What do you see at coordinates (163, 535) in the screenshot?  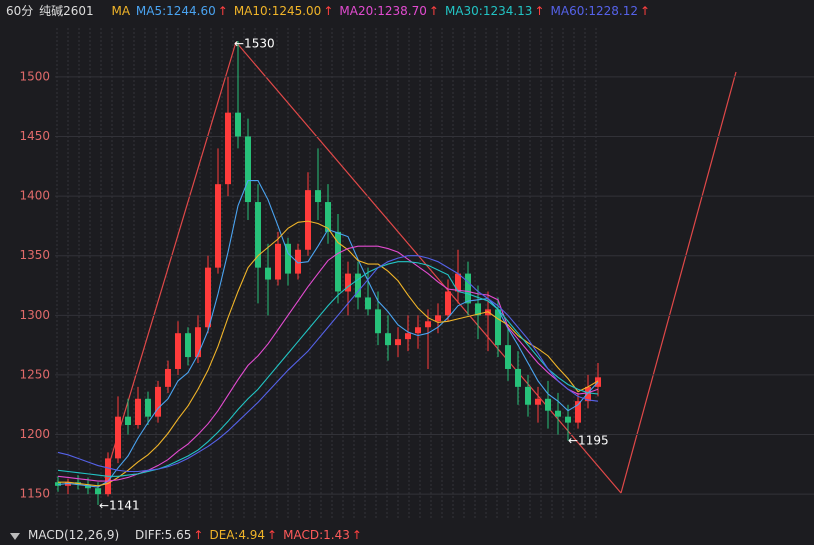 I see `macd-value: DIFF:5.65` at bounding box center [163, 535].